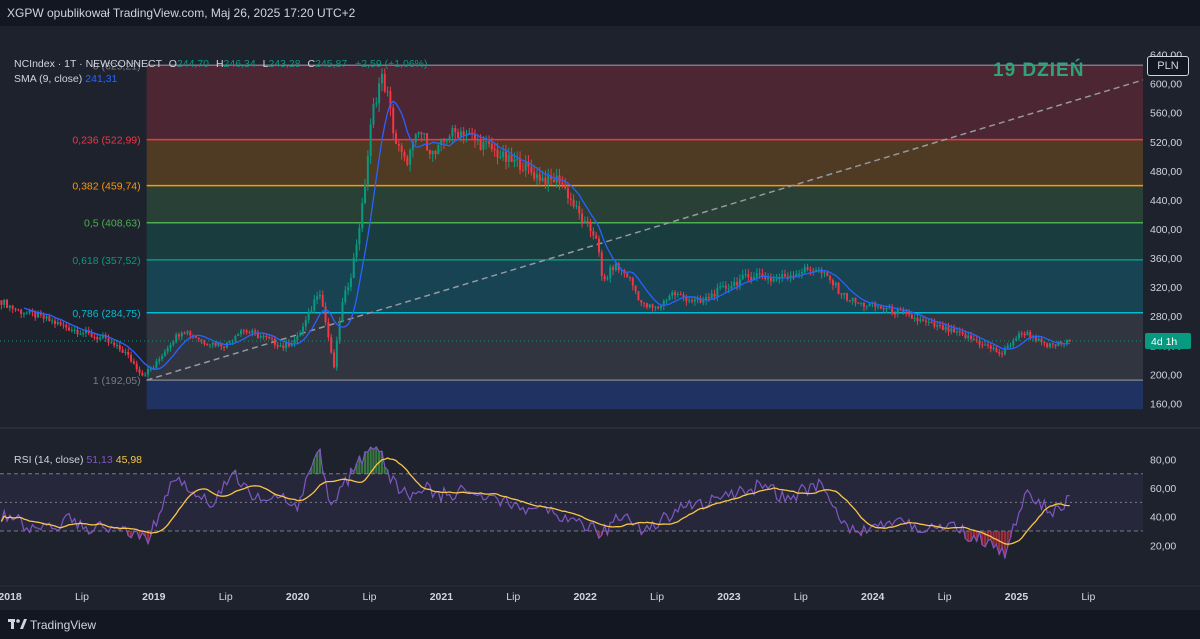 The height and width of the screenshot is (639, 1200). What do you see at coordinates (48, 79) in the screenshot?
I see `sma-label: SMA (9, close)` at bounding box center [48, 79].